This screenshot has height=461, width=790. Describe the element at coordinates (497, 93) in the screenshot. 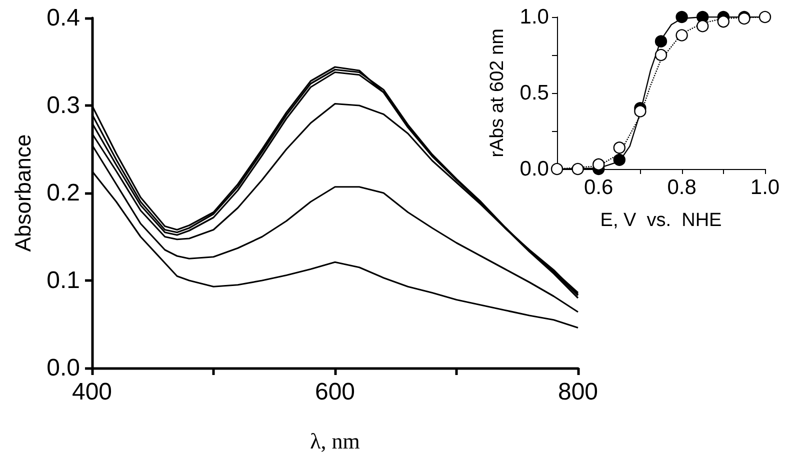

I see `y-axis-title: rAbs at 602 nm` at that location.